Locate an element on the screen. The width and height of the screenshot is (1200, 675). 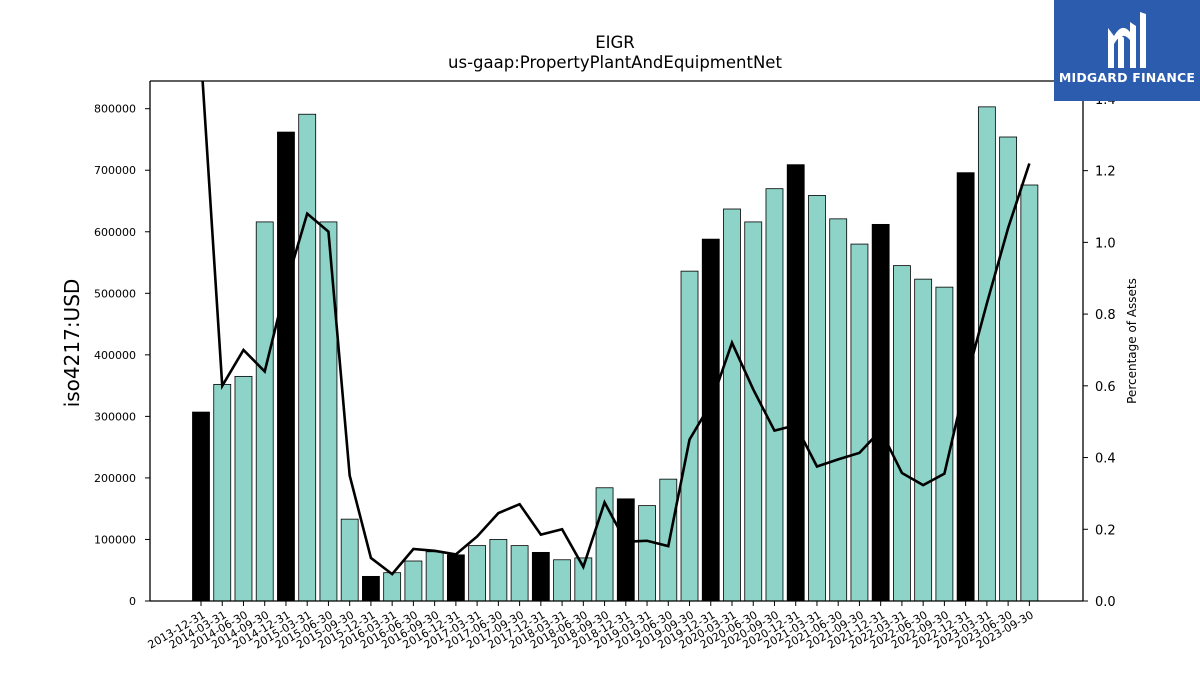
y2-tick-label: 0.6 is located at coordinates (1105, 387).